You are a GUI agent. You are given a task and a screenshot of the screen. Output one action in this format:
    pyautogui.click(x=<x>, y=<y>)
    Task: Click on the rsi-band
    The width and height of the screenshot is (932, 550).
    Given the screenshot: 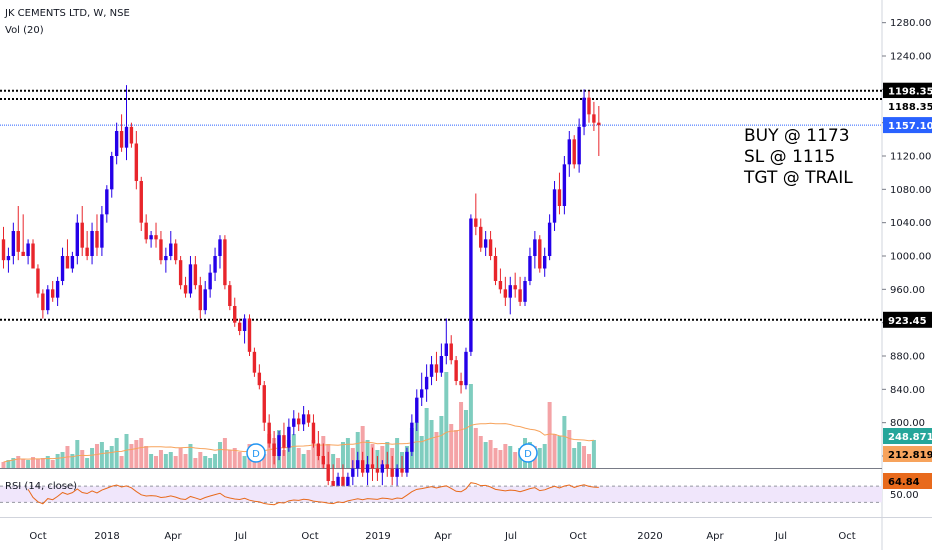 What is the action you would take?
    pyautogui.click(x=441, y=494)
    